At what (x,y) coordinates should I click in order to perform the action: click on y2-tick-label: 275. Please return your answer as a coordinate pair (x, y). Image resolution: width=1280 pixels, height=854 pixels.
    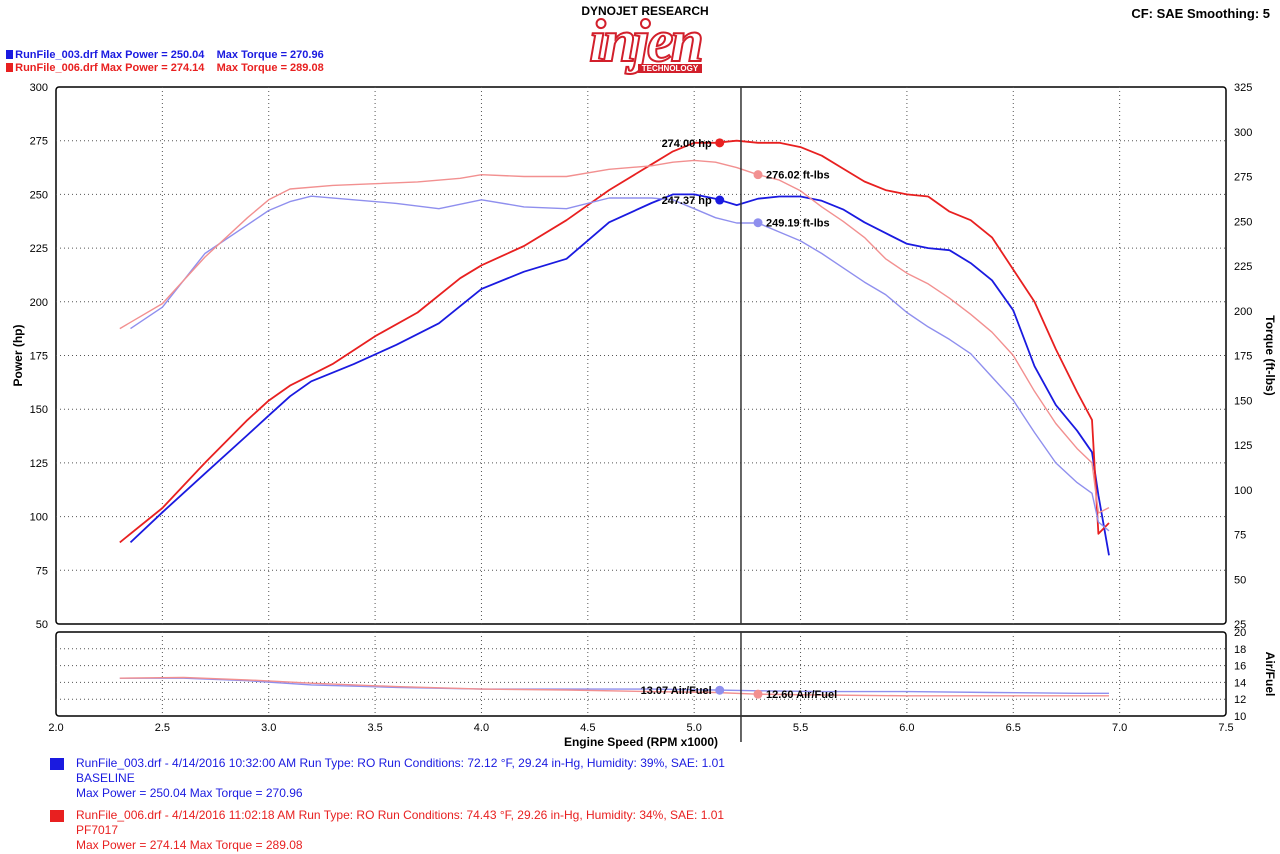
    Looking at the image, I should click on (1243, 178).